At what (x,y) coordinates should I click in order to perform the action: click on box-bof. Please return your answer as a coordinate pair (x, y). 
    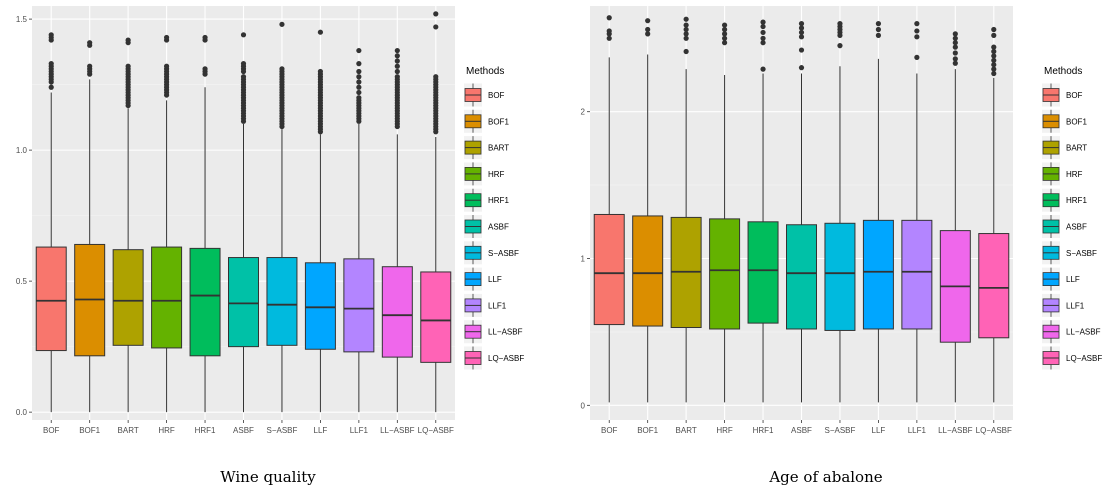
    Looking at the image, I should click on (51, 222).